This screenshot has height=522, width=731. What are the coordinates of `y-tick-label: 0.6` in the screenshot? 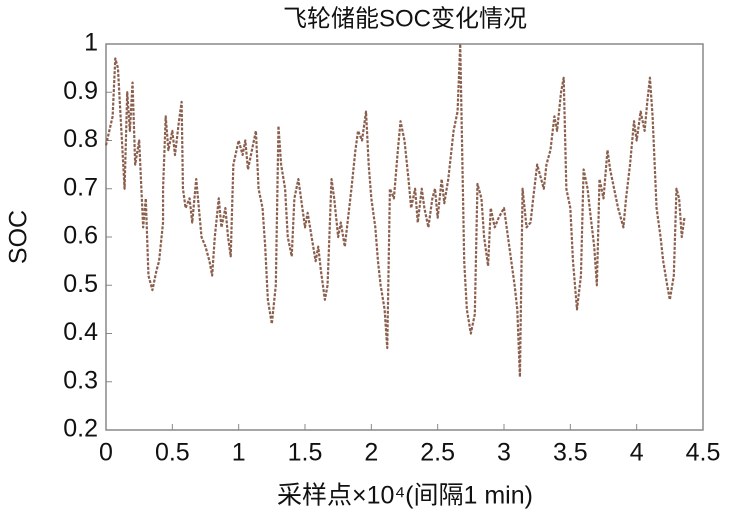 It's located at (80, 236).